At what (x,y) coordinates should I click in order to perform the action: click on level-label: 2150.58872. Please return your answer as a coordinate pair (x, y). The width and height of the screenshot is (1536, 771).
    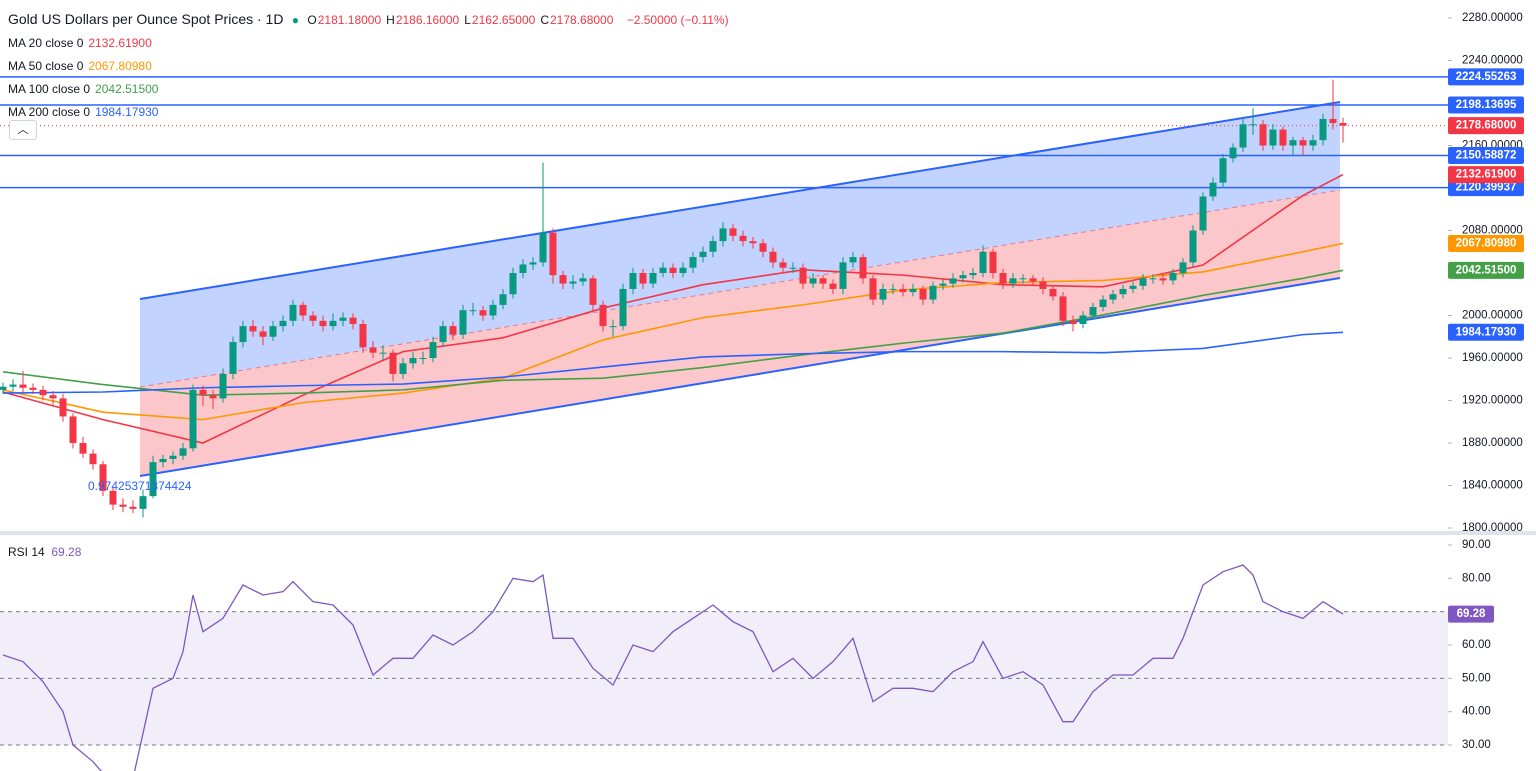
    Looking at the image, I should click on (1486, 156).